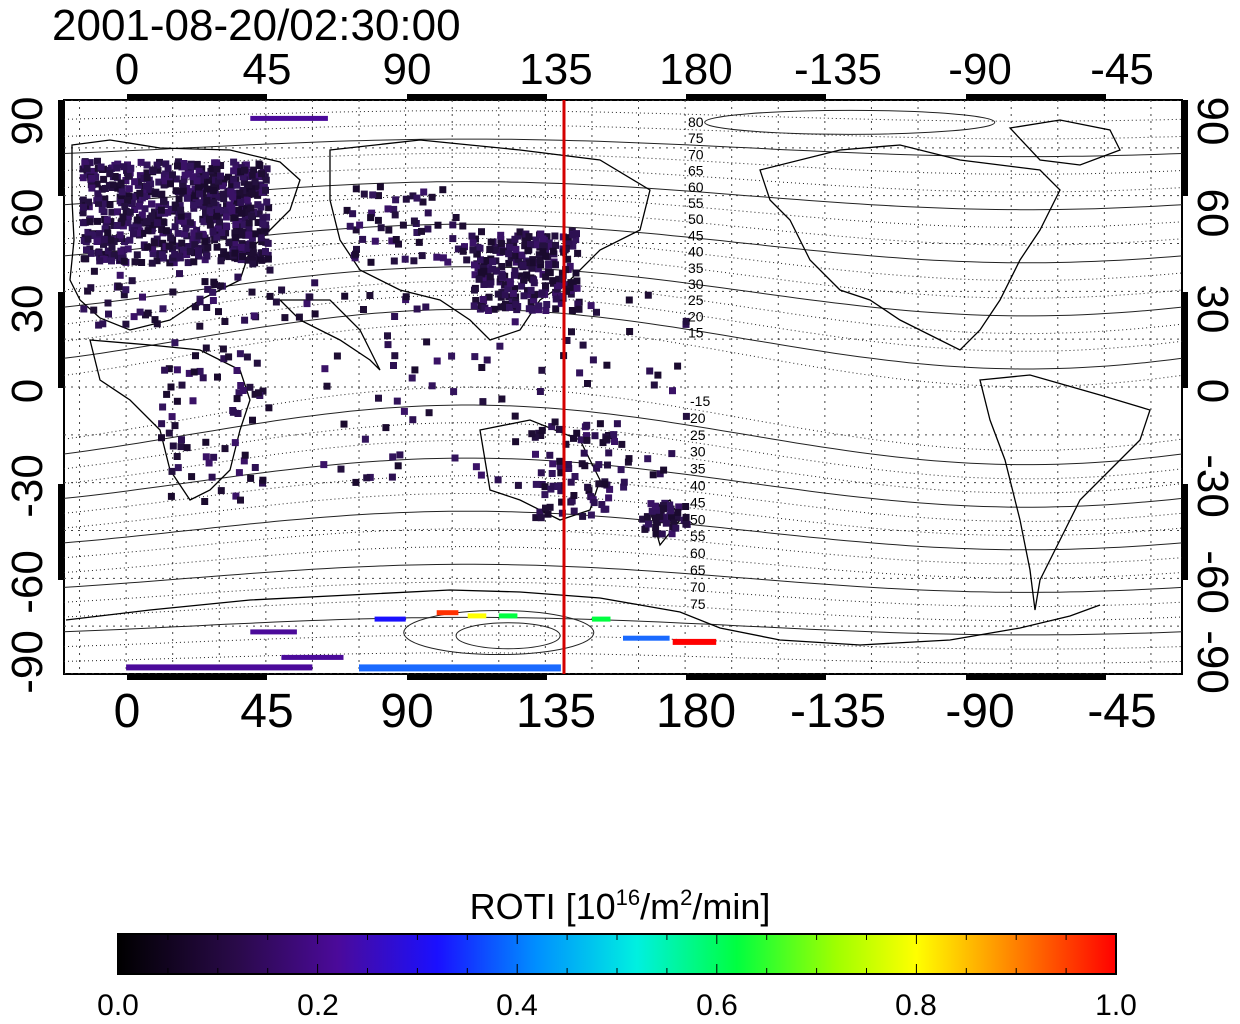 The image size is (1240, 1024). I want to click on mlat-label-north: 20, so click(696, 316).